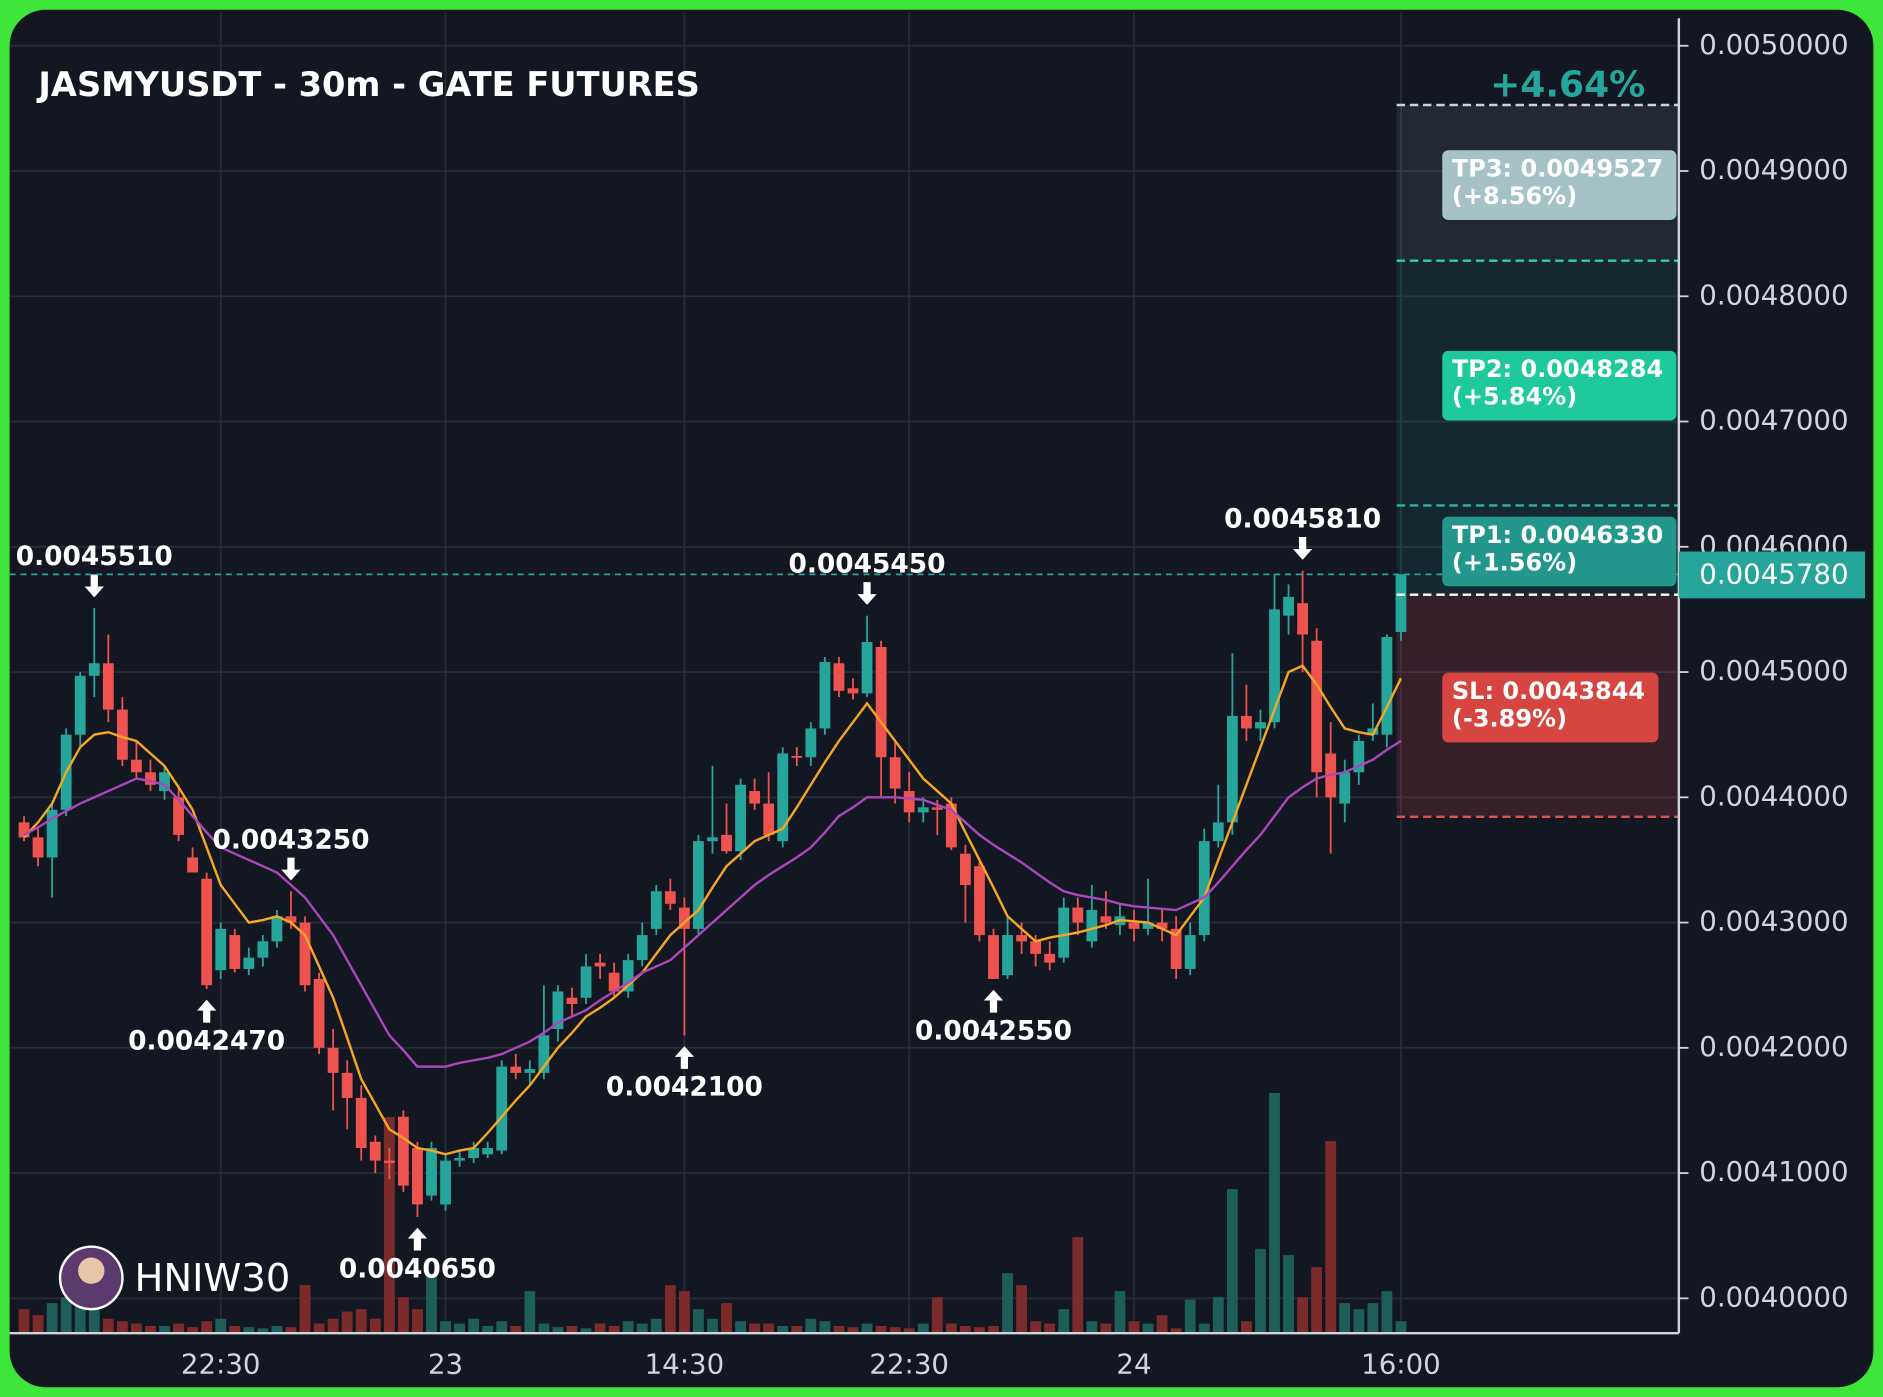 Image resolution: width=1883 pixels, height=1397 pixels. Describe the element at coordinates (1401, 1364) in the screenshot. I see `x-tick-label: 16:00` at that location.